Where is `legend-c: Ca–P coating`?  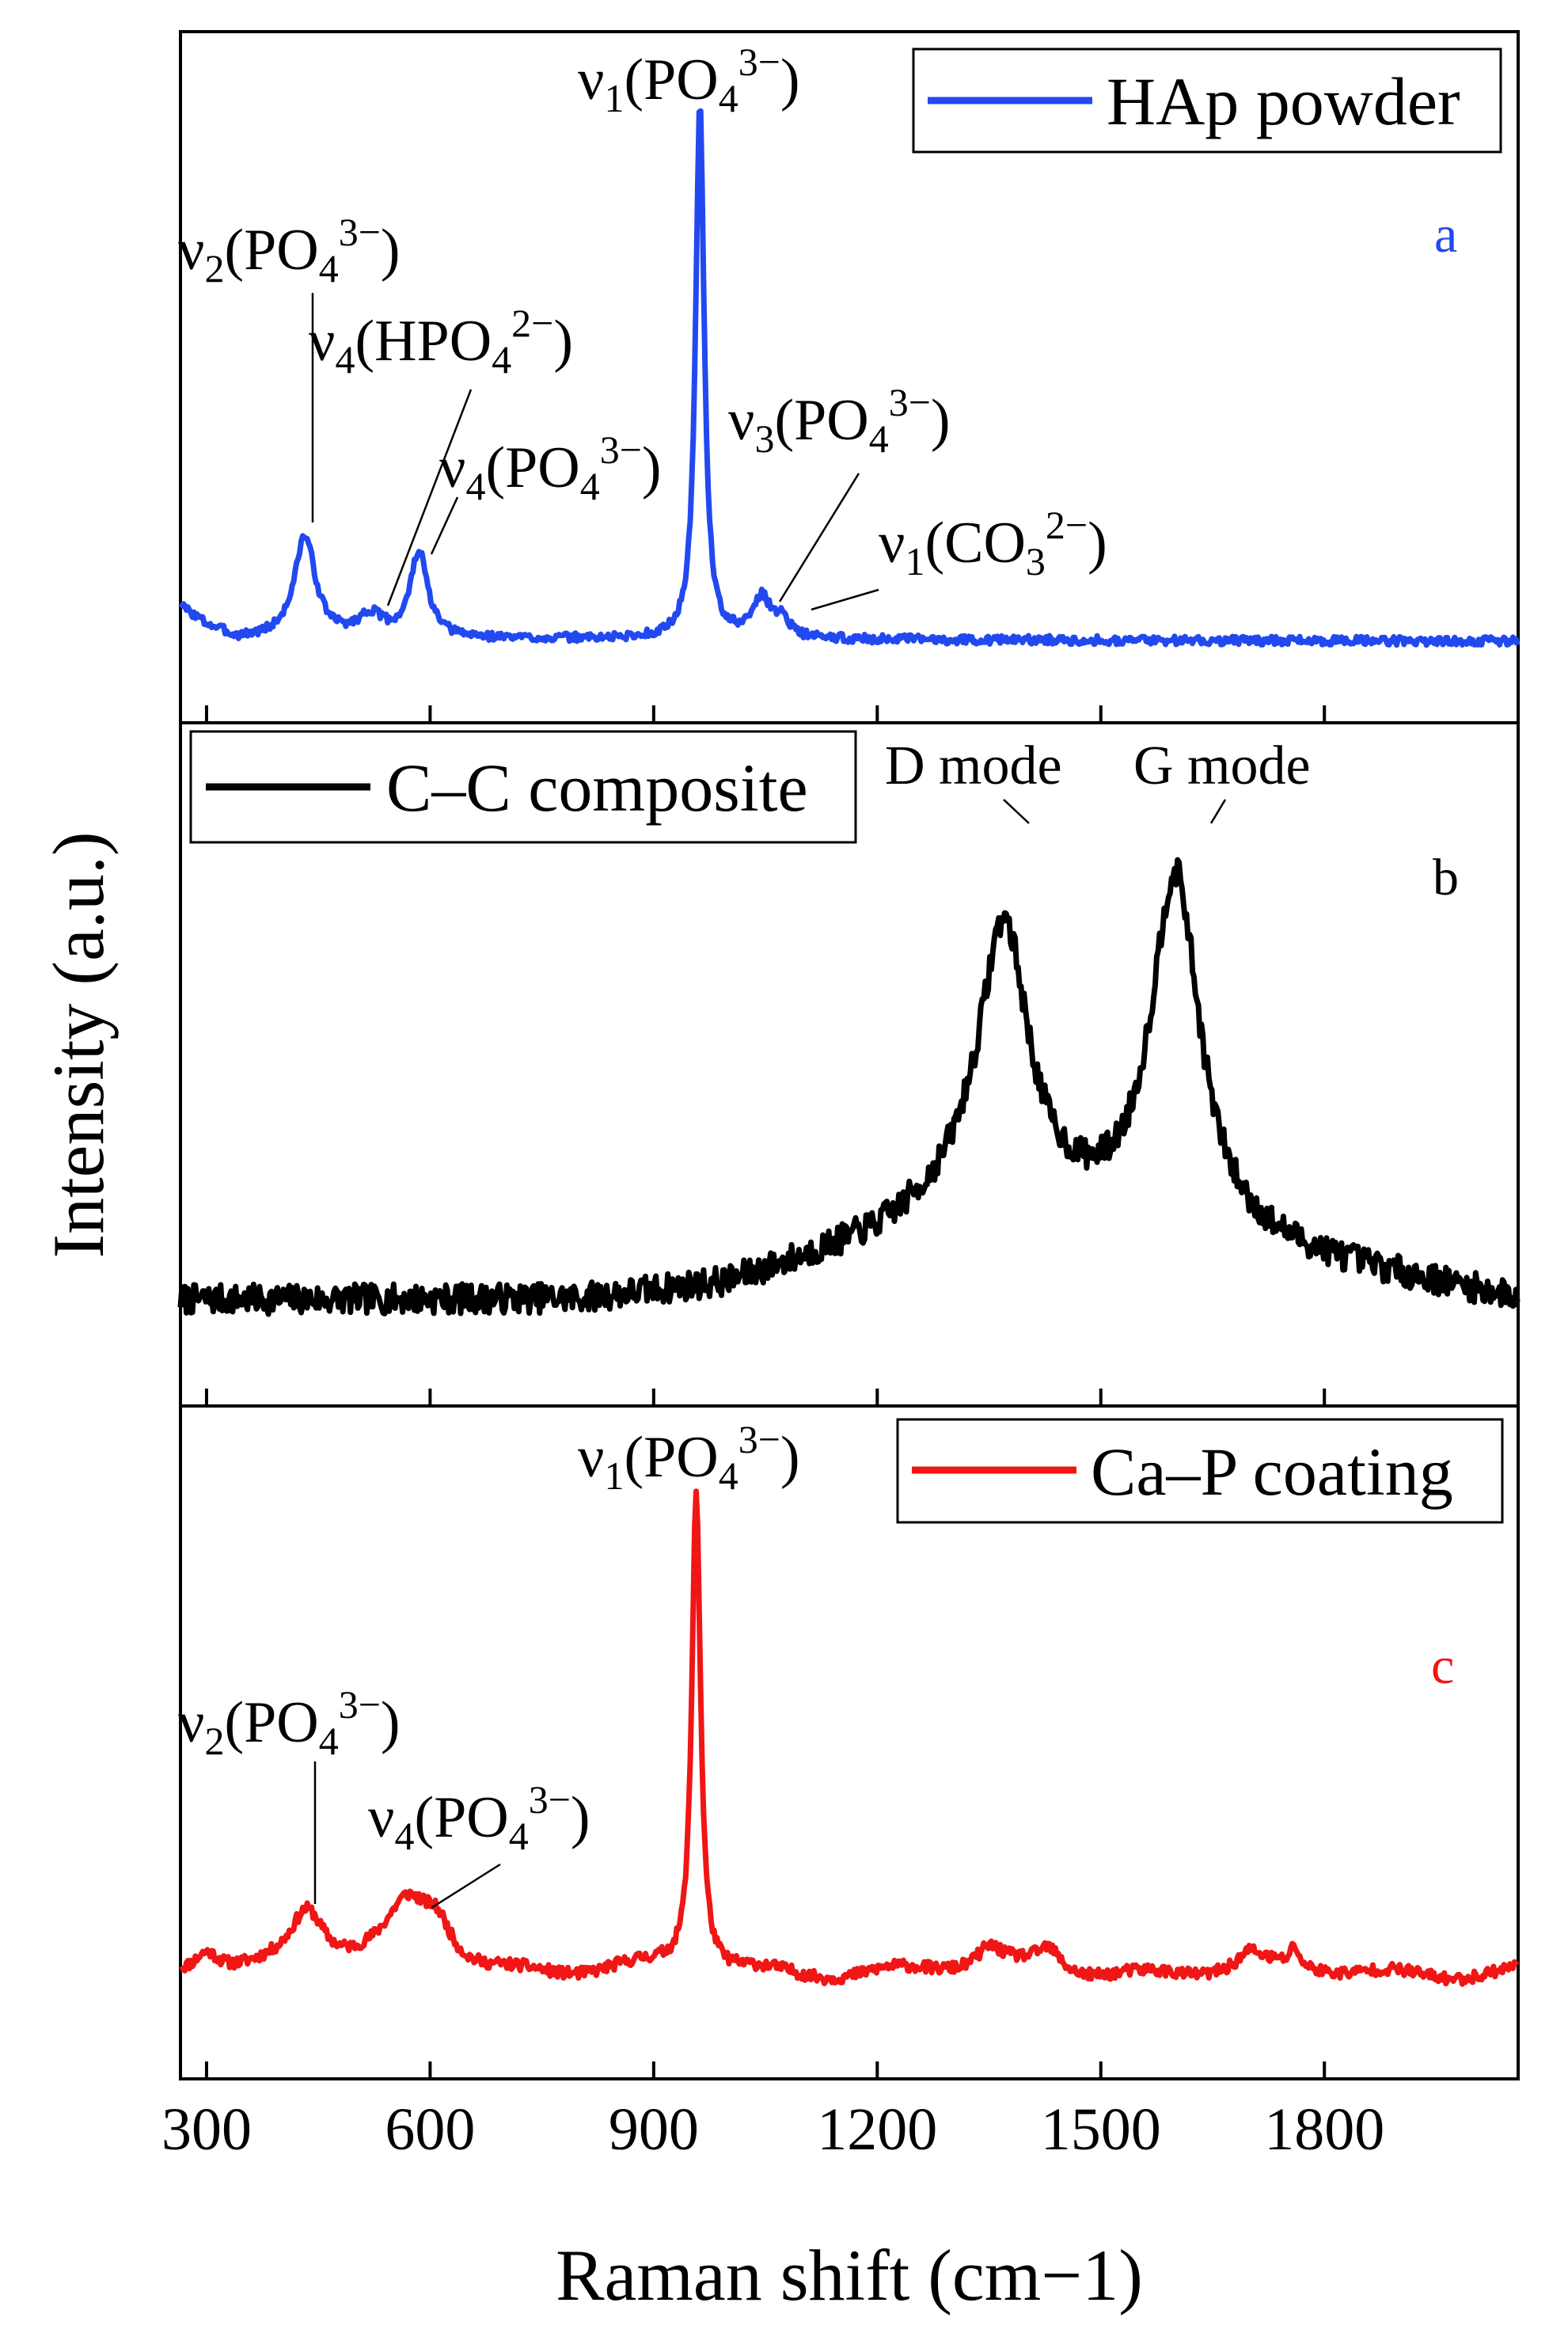 legend-c: Ca–P coating is located at coordinates (1200, 1471).